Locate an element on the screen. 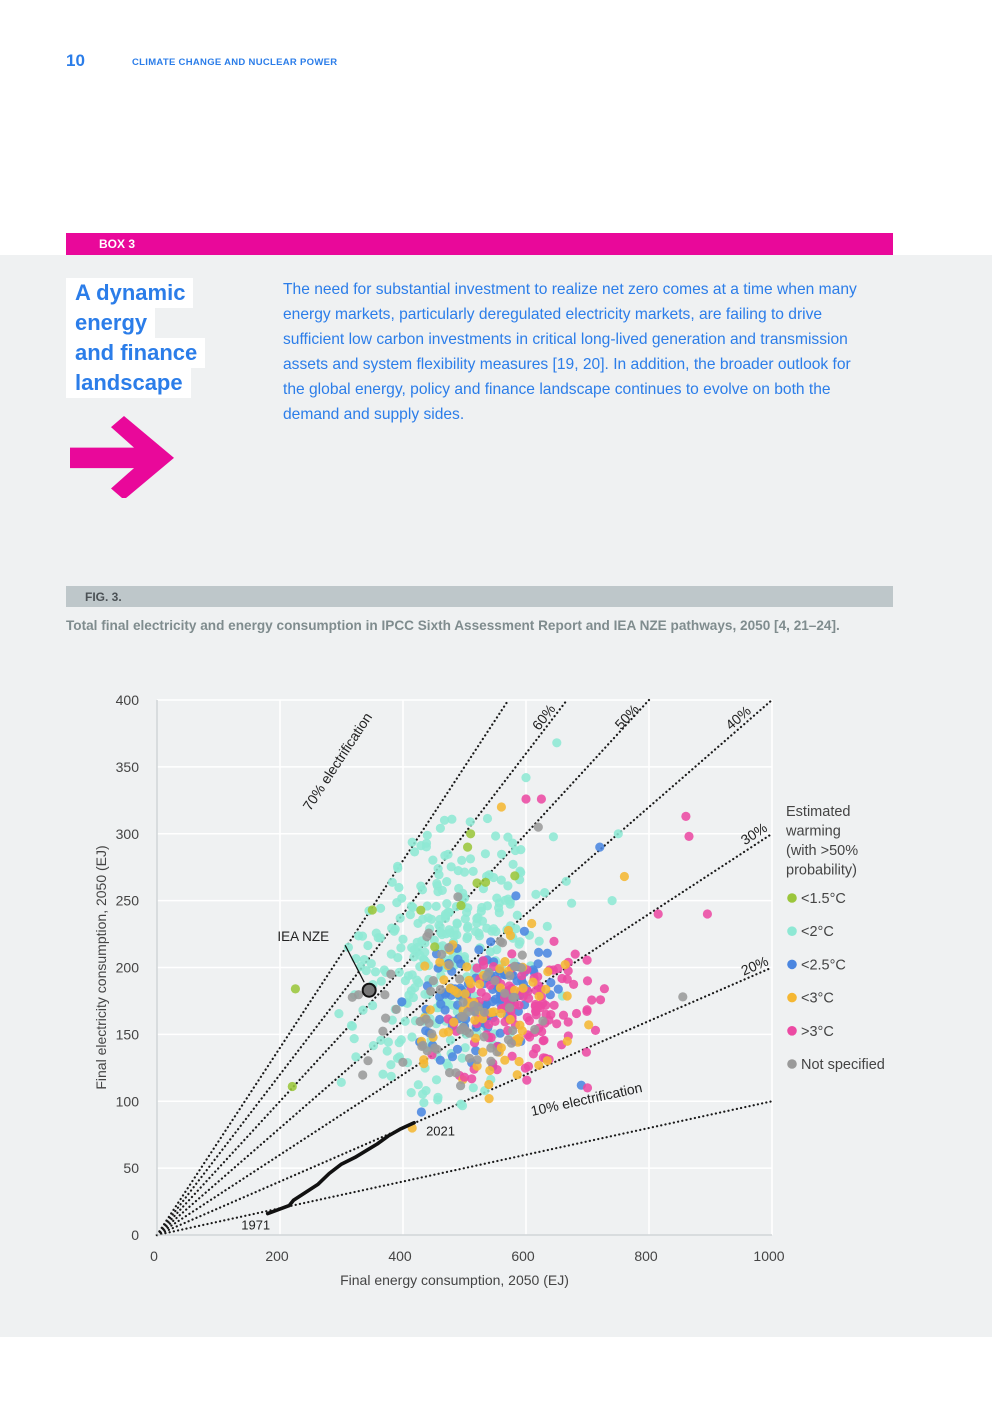 The image size is (992, 1403). y-tick-label: 0 is located at coordinates (135, 1235).